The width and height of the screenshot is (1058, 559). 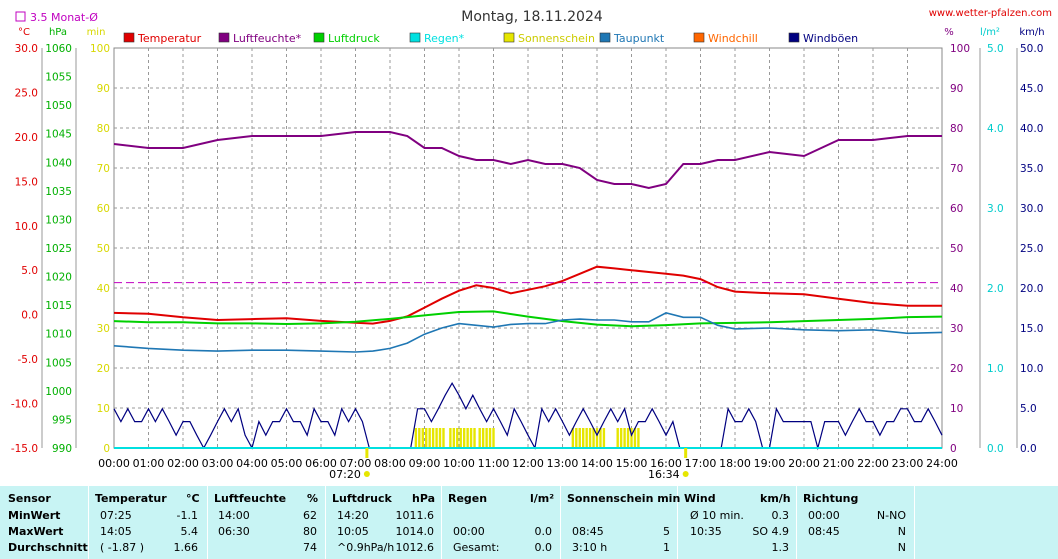 What do you see at coordinates (58, 163) in the screenshot?
I see `axis-tick-pressure: 1040` at bounding box center [58, 163].